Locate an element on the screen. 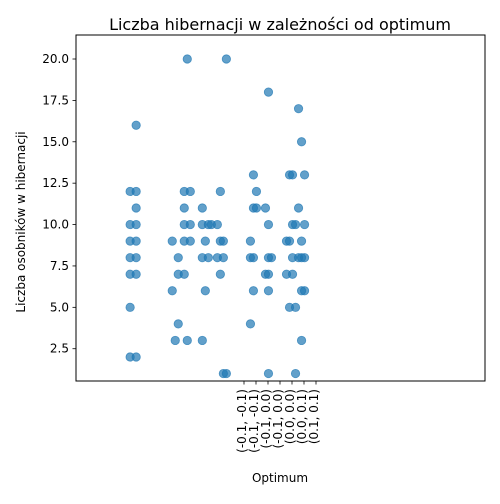 This screenshot has height=504, width=500. y-tick-label: 12.5 is located at coordinates (55, 183).